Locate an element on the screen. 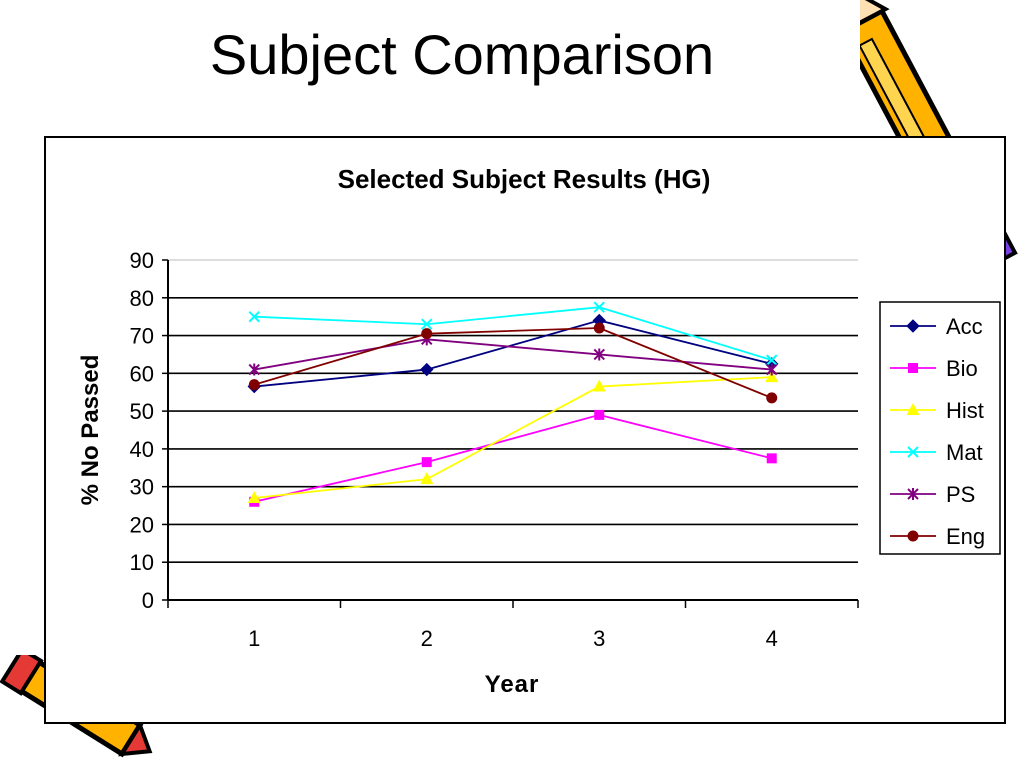 Image resolution: width=1024 pixels, height=768 pixels. series-mat is located at coordinates (513, 333).